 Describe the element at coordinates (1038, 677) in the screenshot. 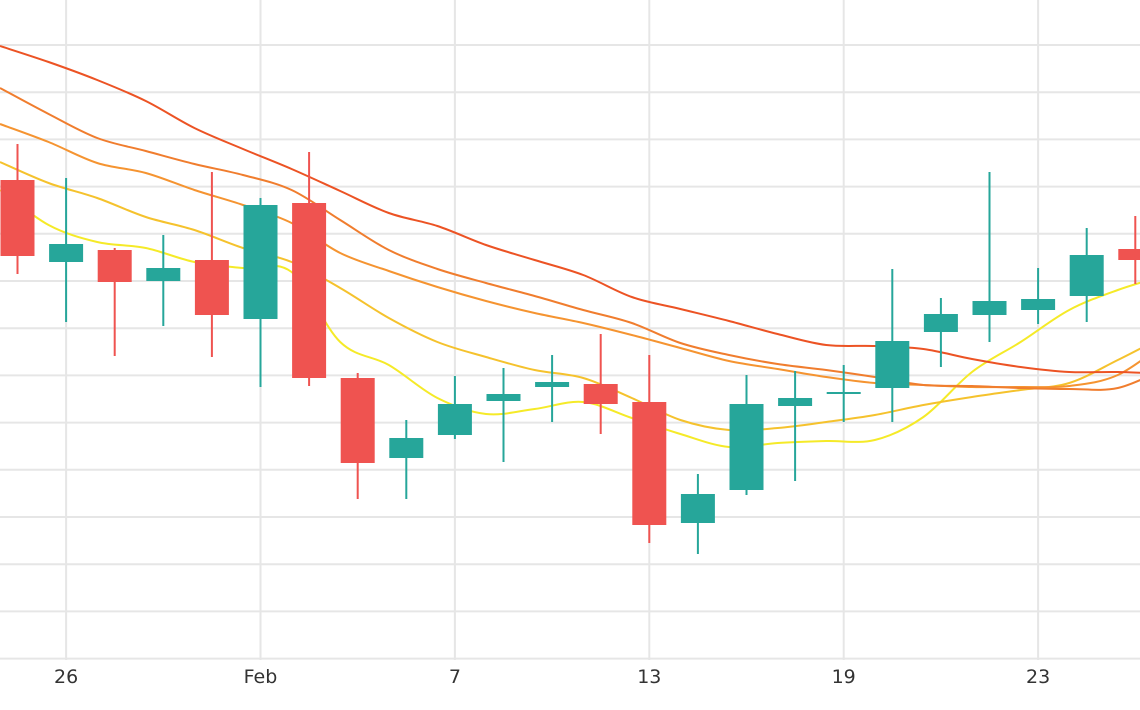

I see `x-tick-label: 23` at that location.